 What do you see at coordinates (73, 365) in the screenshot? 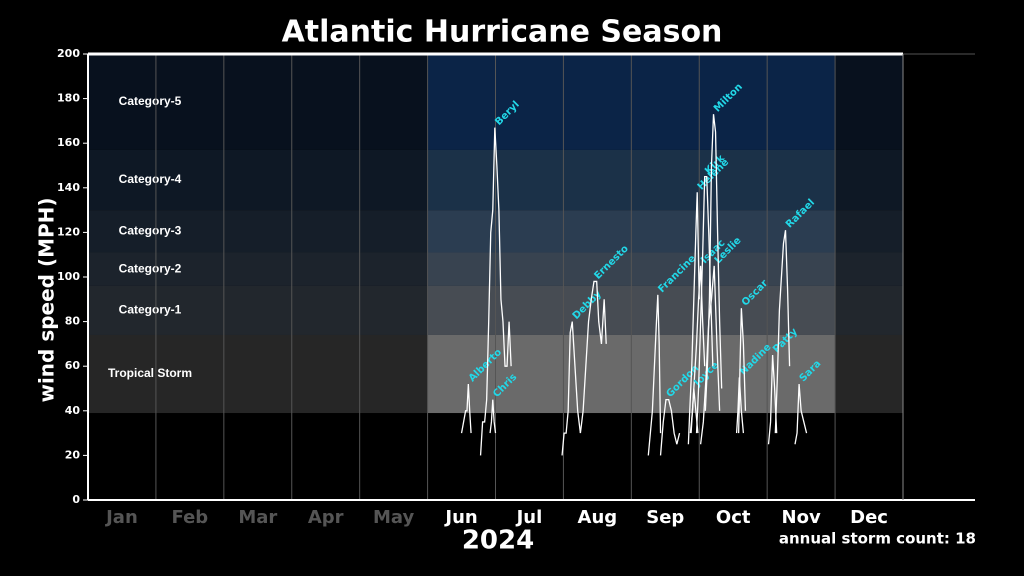
I see `y-tick-label: 60` at bounding box center [73, 365].